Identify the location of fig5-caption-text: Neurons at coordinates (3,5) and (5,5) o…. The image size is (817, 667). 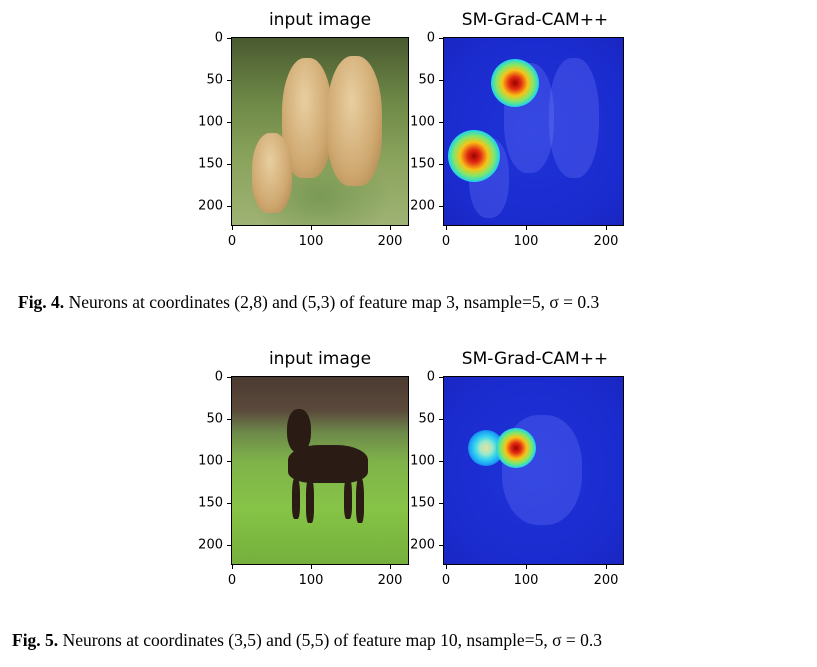
(332, 640).